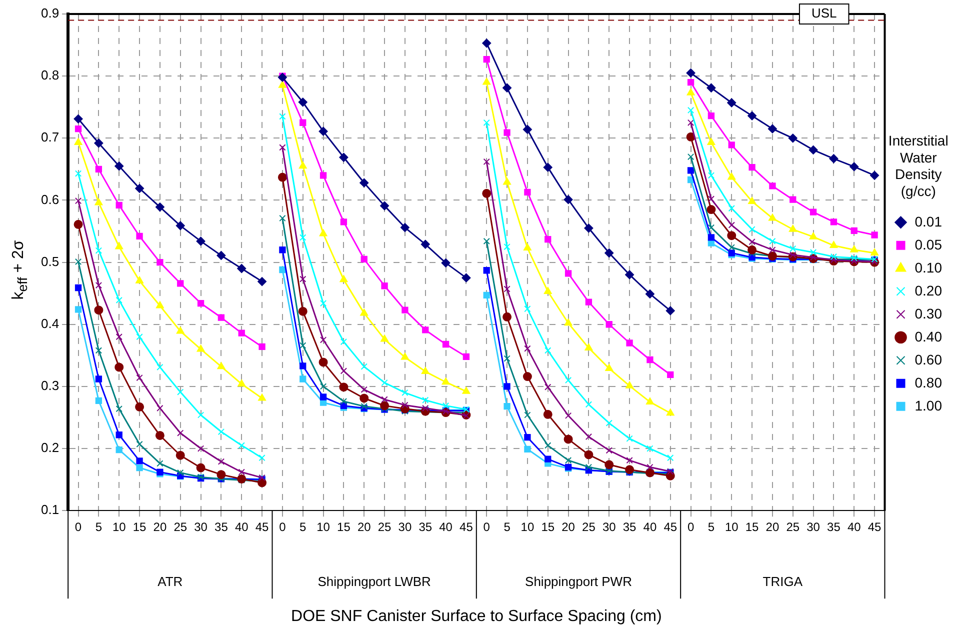  Describe the element at coordinates (374, 582) in the screenshot. I see `text: Shippingport LWBR` at that location.